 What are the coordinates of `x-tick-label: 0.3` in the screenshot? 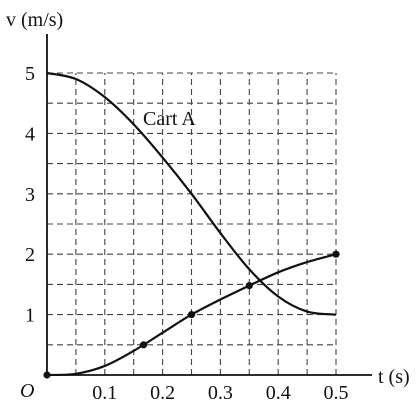 It's located at (220, 393).